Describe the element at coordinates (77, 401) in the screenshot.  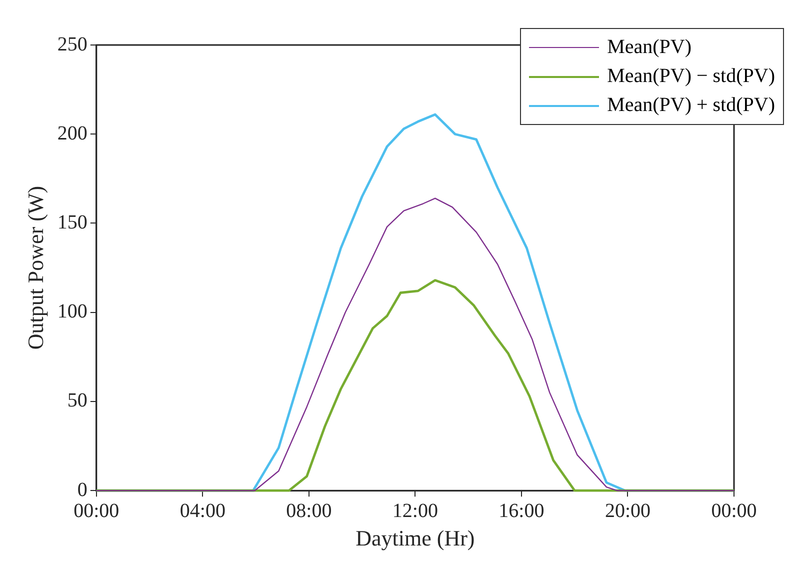
I see `y-tick-label: 50` at that location.